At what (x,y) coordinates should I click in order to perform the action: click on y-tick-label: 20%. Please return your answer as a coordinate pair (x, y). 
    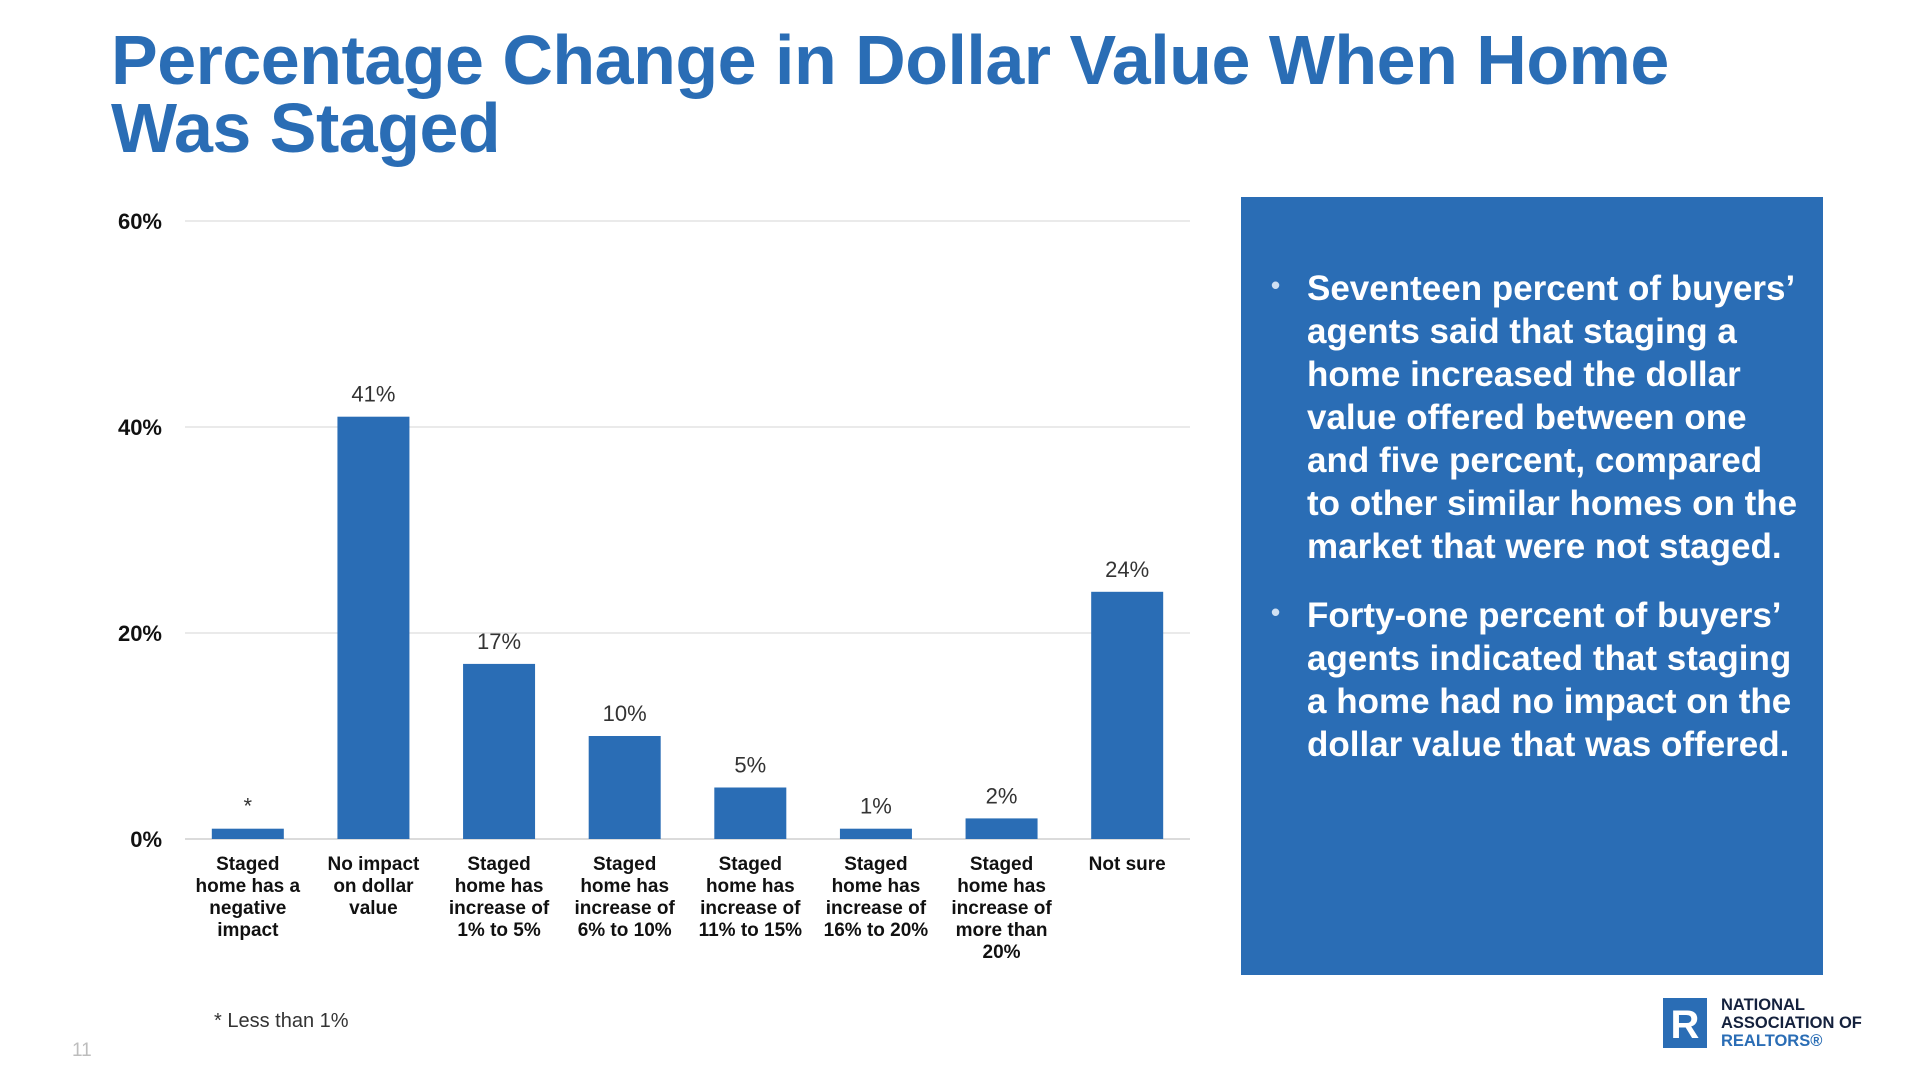
    Looking at the image, I should click on (140, 633).